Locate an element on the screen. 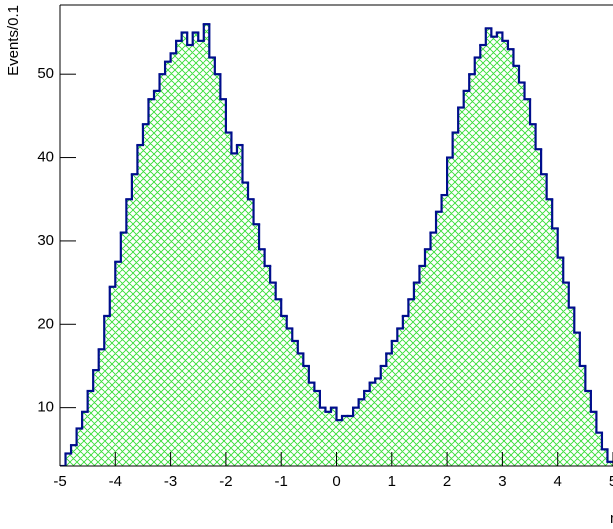 The height and width of the screenshot is (529, 613). x-tick-label: 3 is located at coordinates (502, 481).